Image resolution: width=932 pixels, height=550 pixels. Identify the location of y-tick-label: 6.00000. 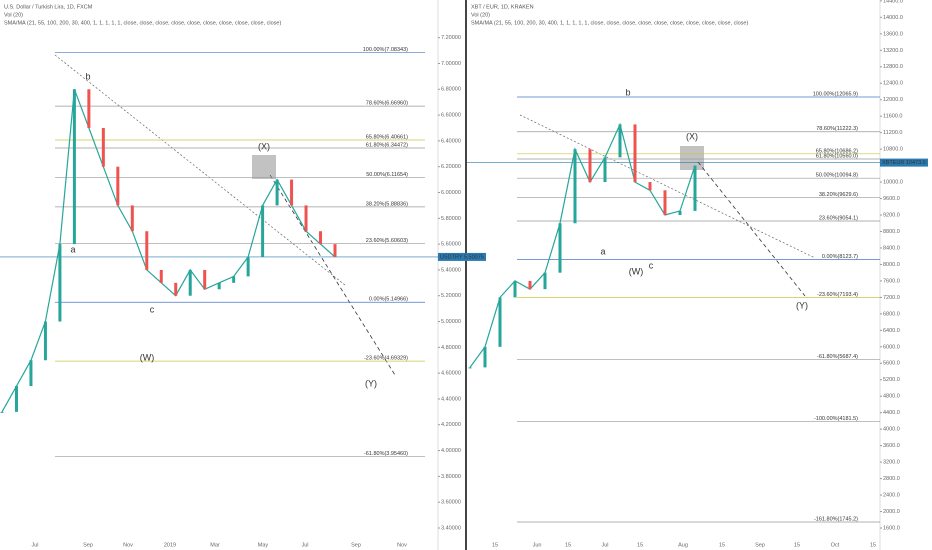
(451, 193).